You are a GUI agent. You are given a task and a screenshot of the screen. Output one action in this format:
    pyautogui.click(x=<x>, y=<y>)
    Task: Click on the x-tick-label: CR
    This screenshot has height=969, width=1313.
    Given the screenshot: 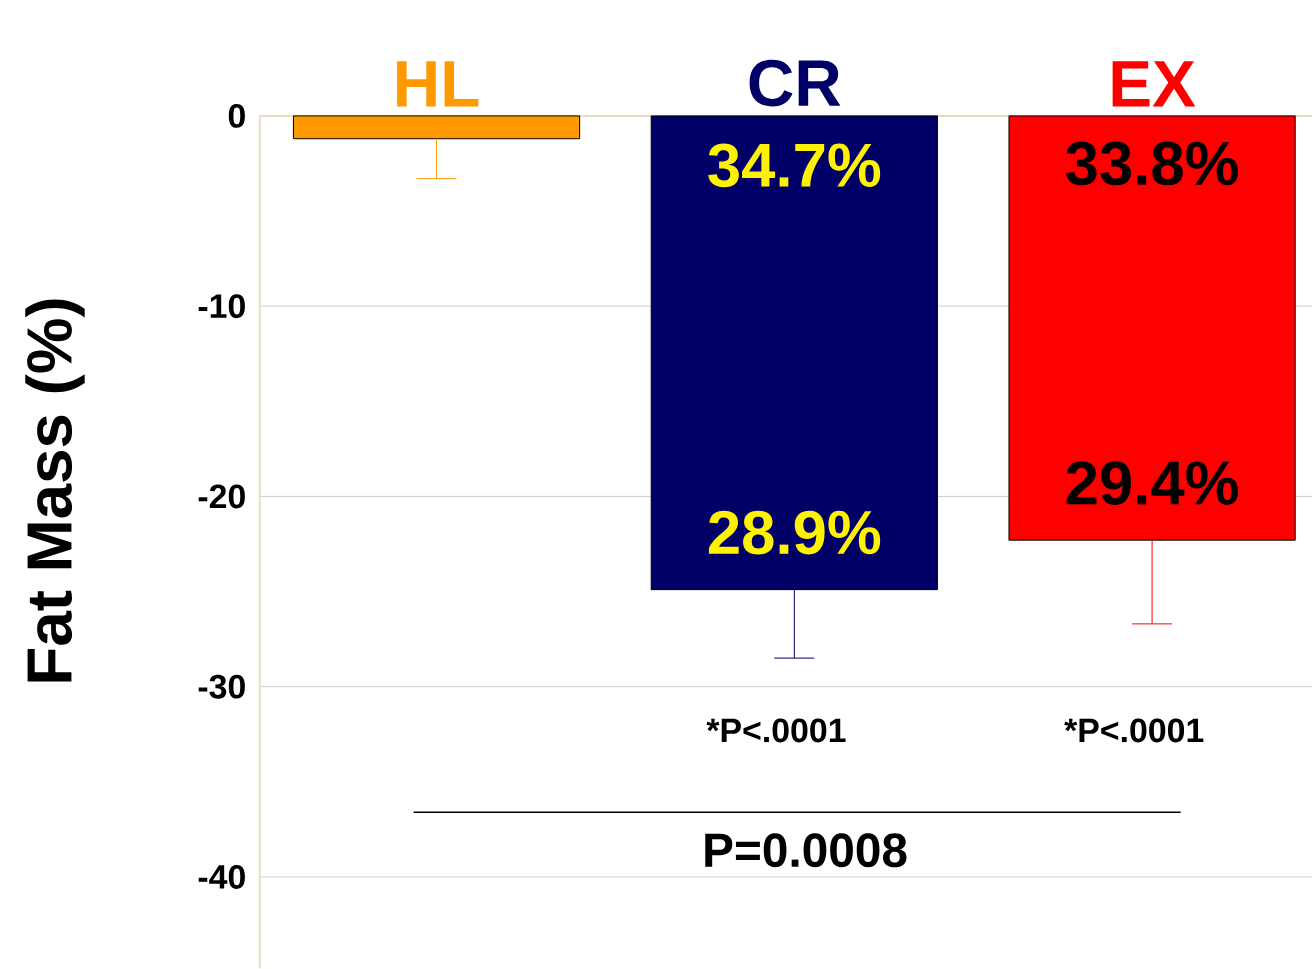 What is the action you would take?
    pyautogui.click(x=795, y=83)
    